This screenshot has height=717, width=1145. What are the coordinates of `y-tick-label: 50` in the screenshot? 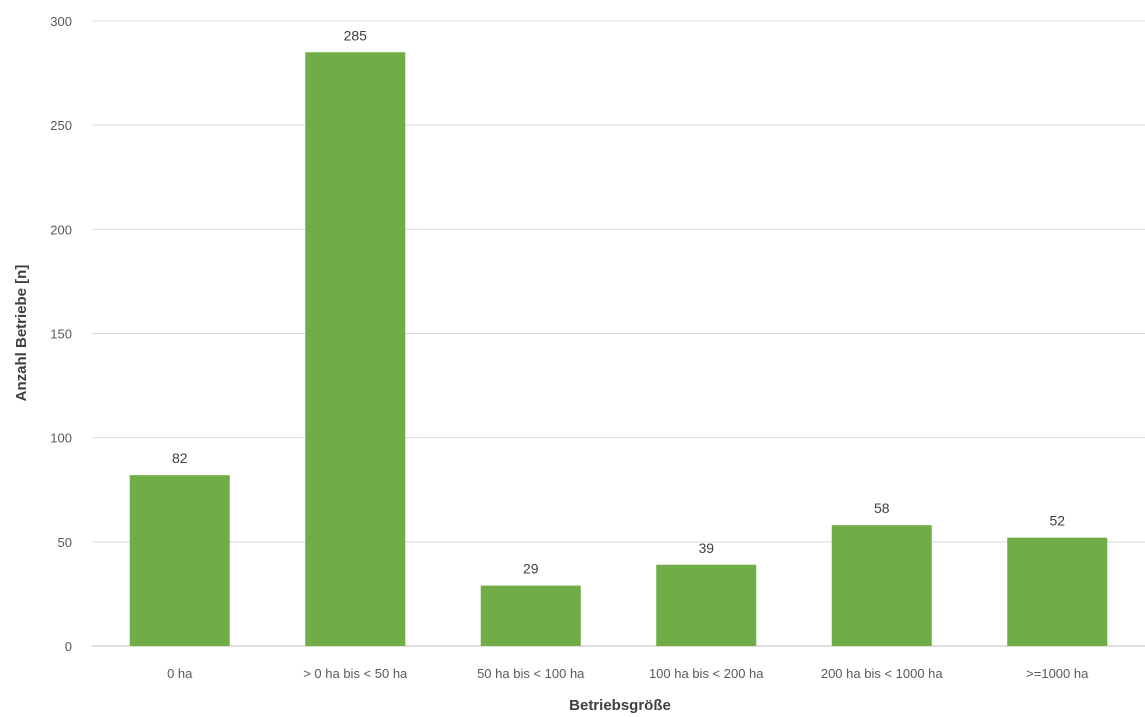 It's located at (65, 542).